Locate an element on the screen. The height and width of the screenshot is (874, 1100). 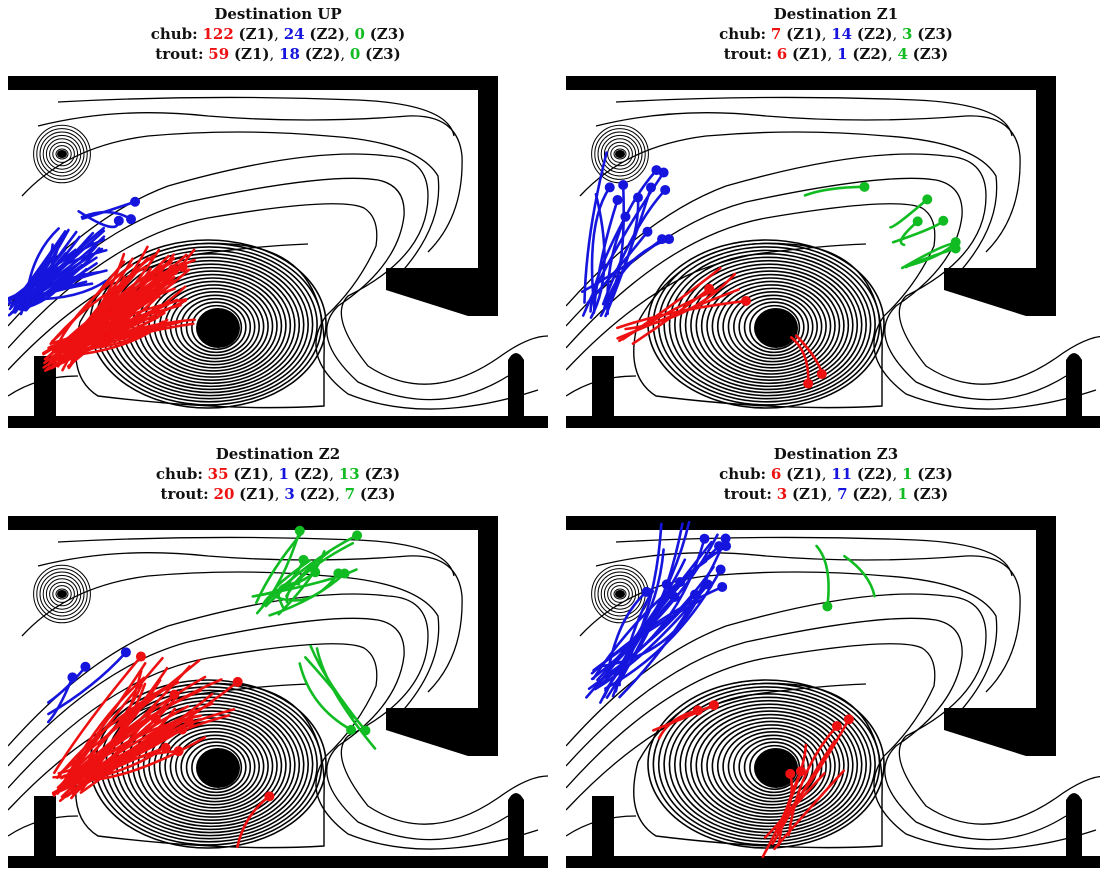
right-pillar is located at coordinates (516, 826).